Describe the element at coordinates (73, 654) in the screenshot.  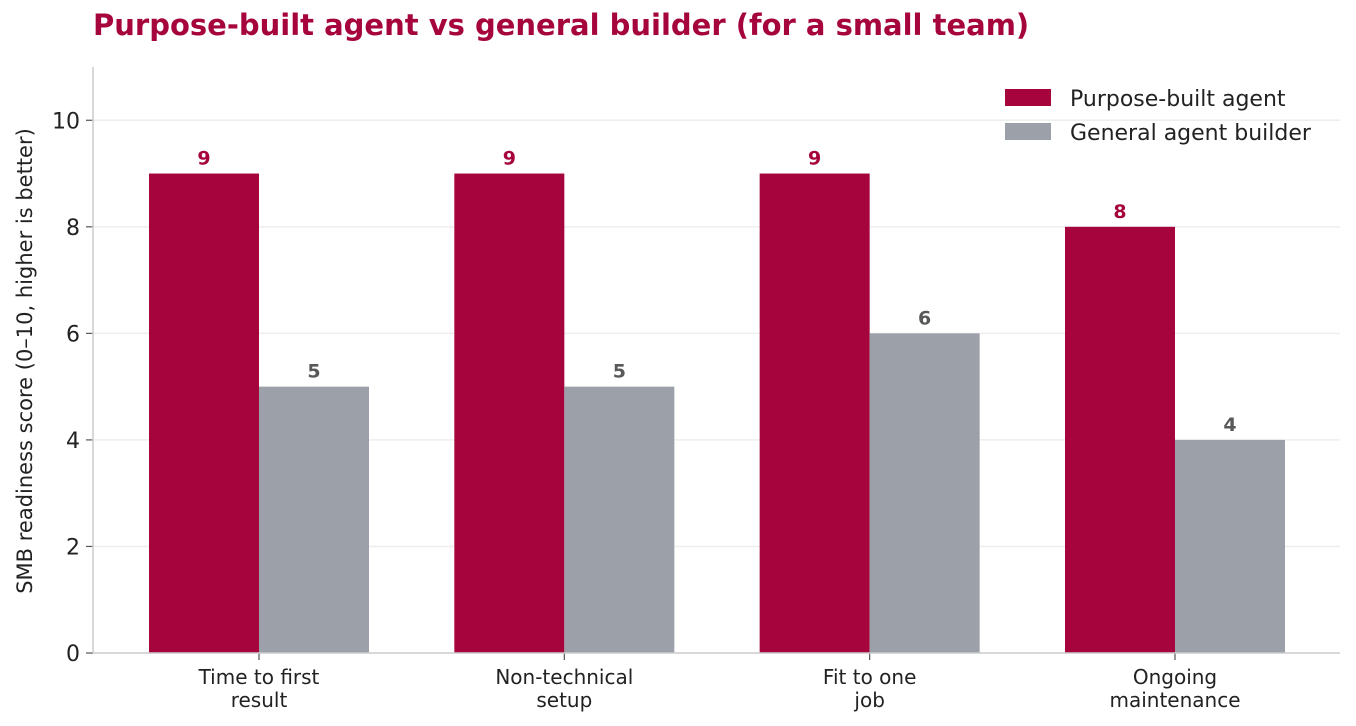
I see `y-tick-label: 0` at that location.